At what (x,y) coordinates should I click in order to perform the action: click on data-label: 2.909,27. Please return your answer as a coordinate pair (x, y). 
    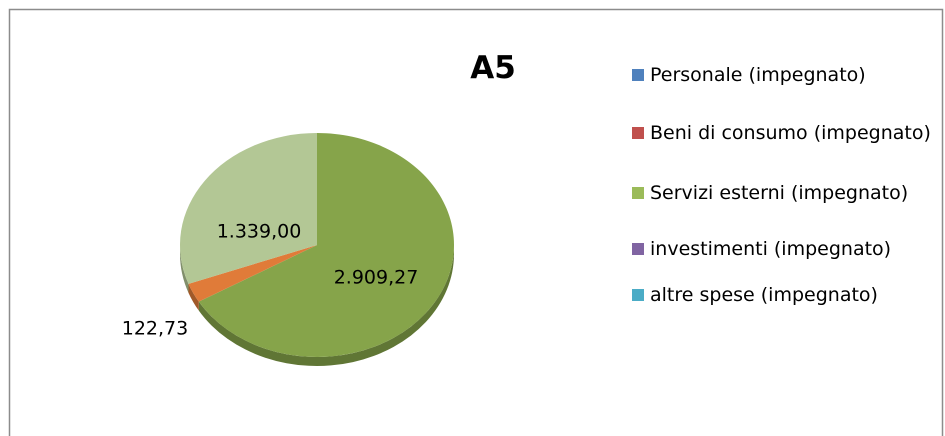
    Looking at the image, I should click on (376, 278).